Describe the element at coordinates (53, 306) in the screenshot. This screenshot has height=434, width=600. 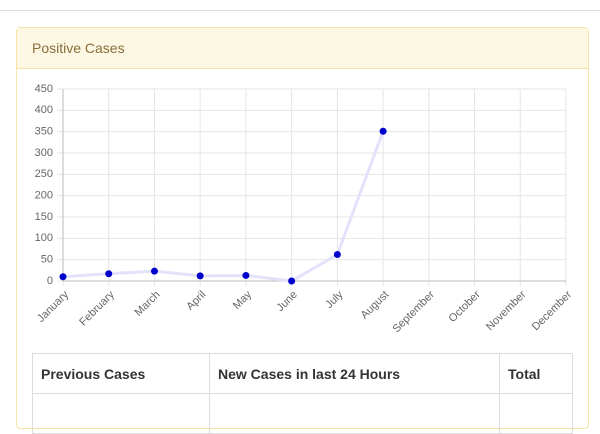
I see `x-tick-label: January` at that location.